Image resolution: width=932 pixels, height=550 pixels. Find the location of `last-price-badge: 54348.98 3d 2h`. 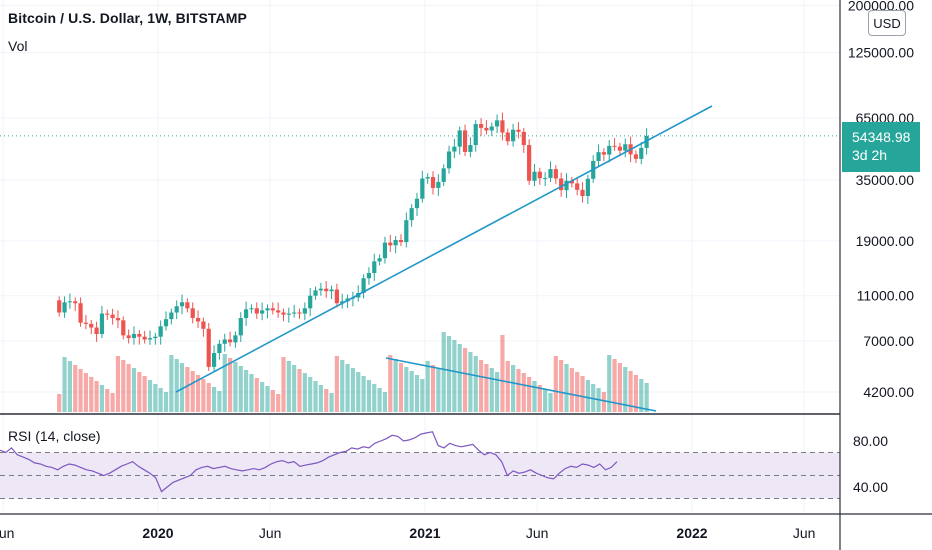

last-price-badge: 54348.98 3d 2h is located at coordinates (881, 147).